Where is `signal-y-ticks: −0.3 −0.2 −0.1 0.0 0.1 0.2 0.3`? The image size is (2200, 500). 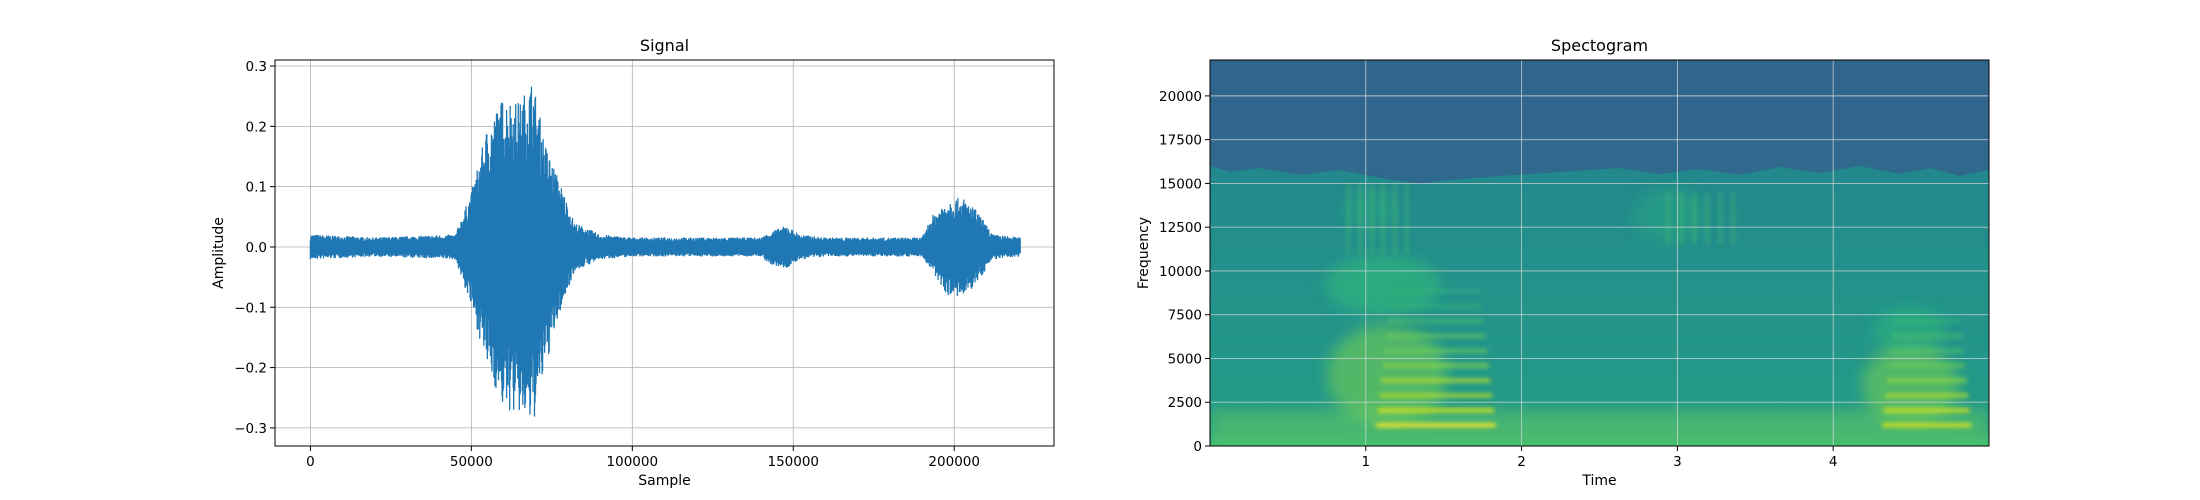
signal-y-ticks: −0.3 −0.2 −0.1 0.0 0.1 0.2 0.3 is located at coordinates (254, 248).